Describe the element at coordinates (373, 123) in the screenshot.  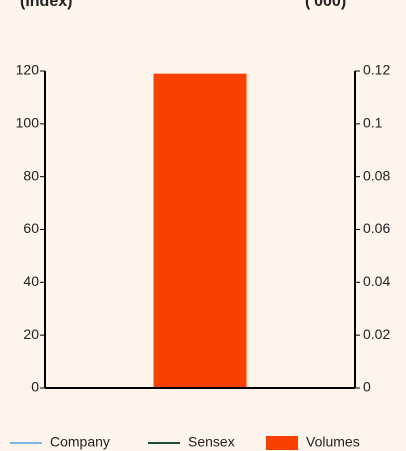
I see `y2-tick-label: 0.1` at that location.